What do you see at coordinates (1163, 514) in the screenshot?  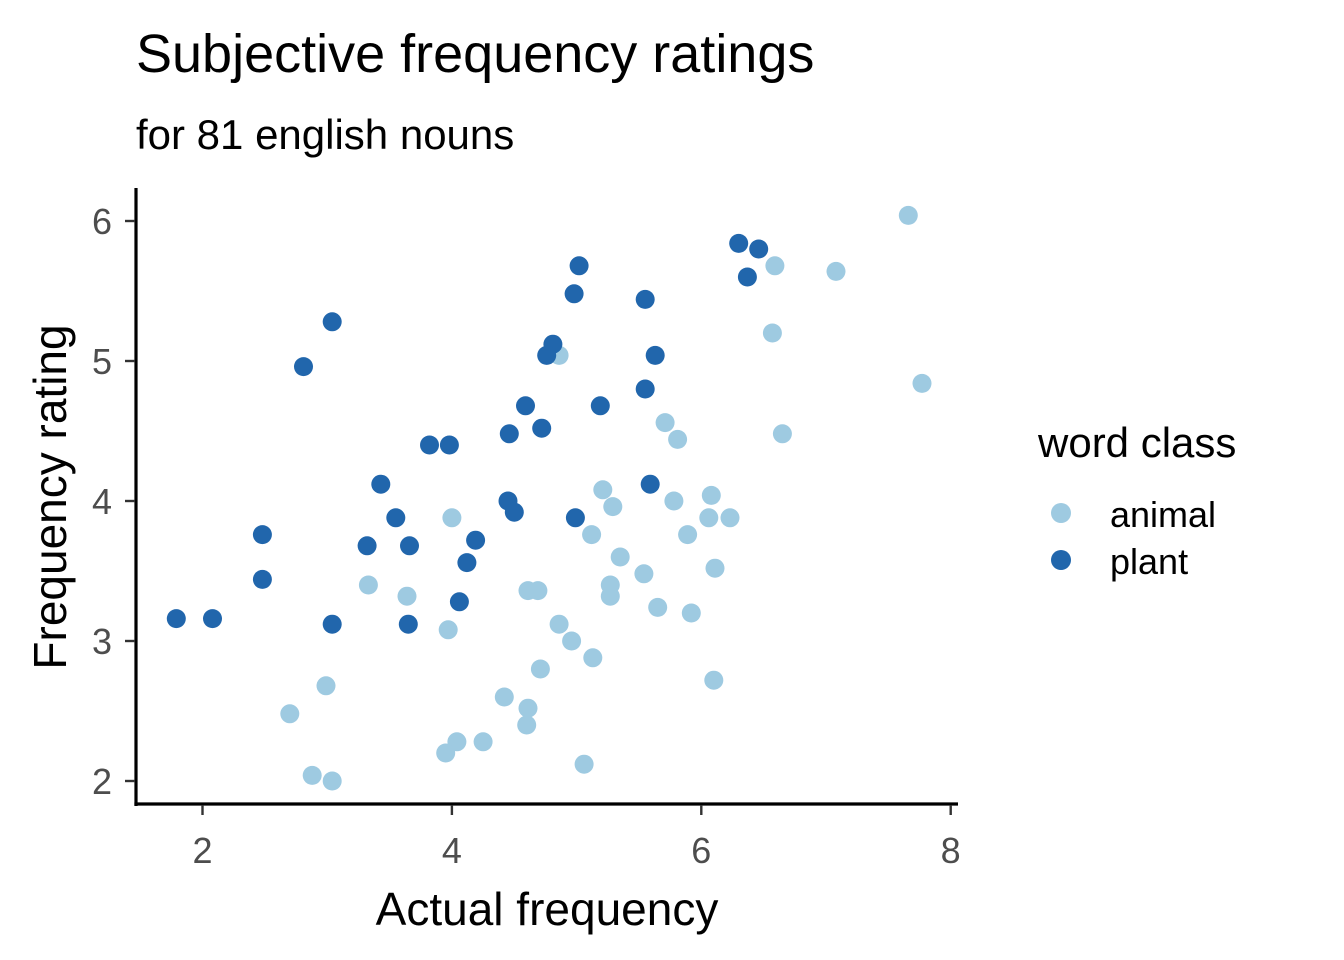 I see `legend-label-animal: animal` at bounding box center [1163, 514].